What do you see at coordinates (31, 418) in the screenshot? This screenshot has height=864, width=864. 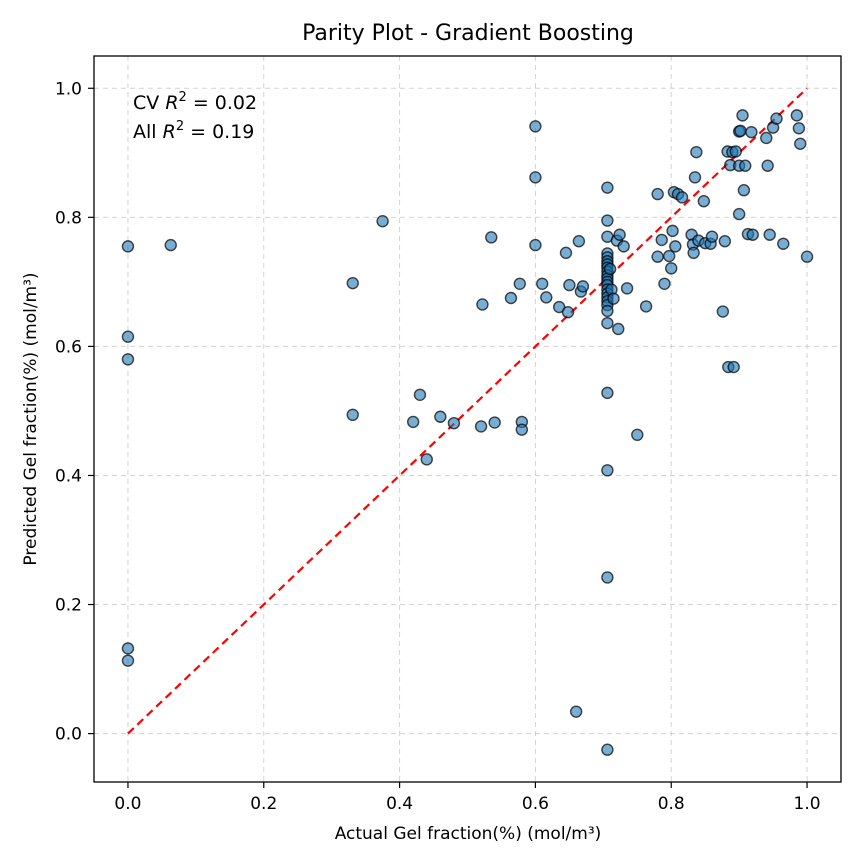 I see `y-axis-label: Predicted Gel fraction(%) (mol/m³)` at bounding box center [31, 418].